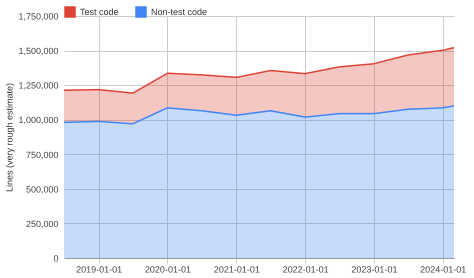 The height and width of the screenshot is (278, 474). Describe the element at coordinates (38, 85) in the screenshot. I see `y-tick-label: 1,250,000` at that location.